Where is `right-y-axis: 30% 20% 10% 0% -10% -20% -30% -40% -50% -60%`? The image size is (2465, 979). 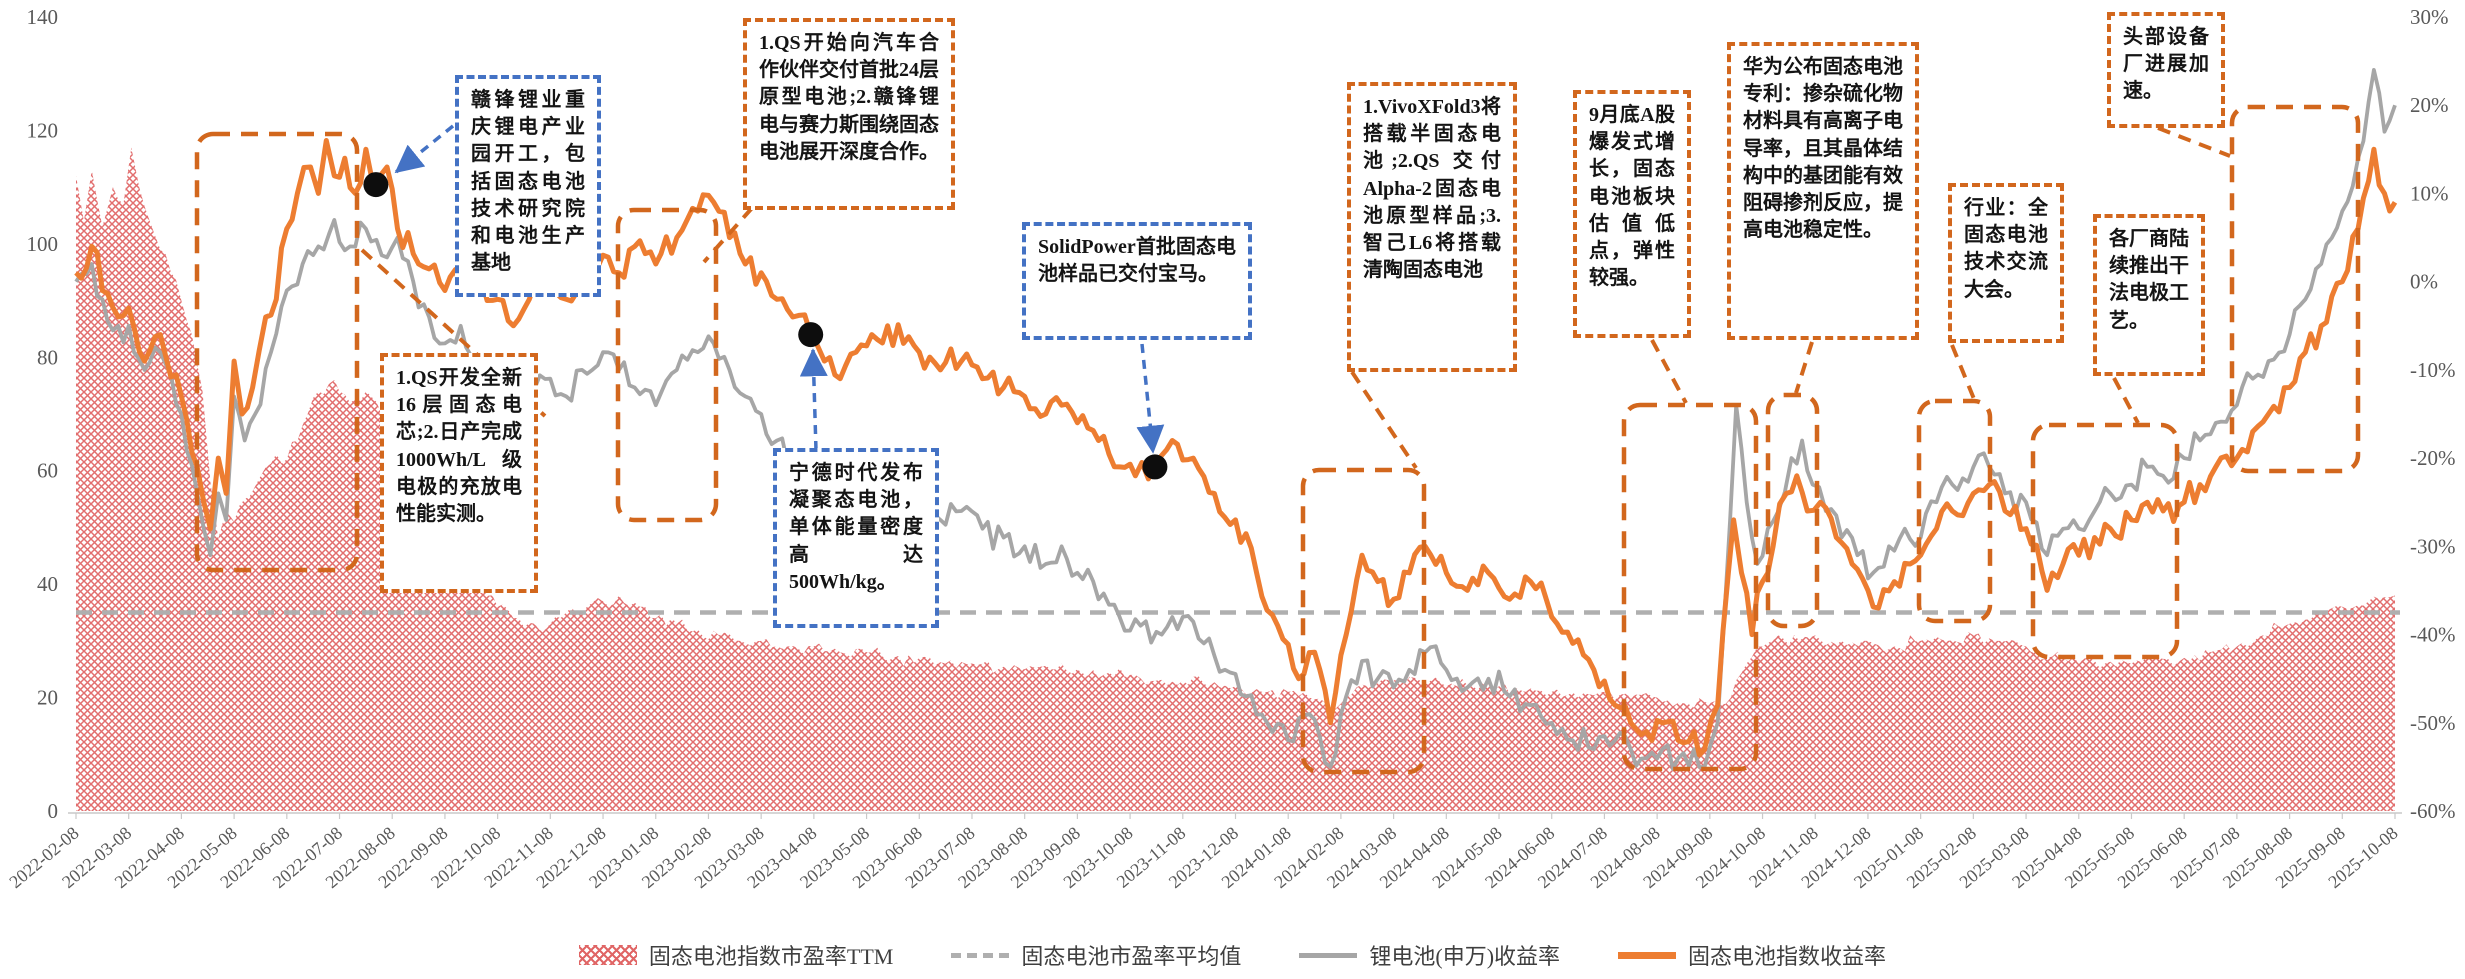
right-y-axis: 30% 20% 10% 0% -10% -20% -30% -40% -50% -60% is located at coordinates (2433, 414).